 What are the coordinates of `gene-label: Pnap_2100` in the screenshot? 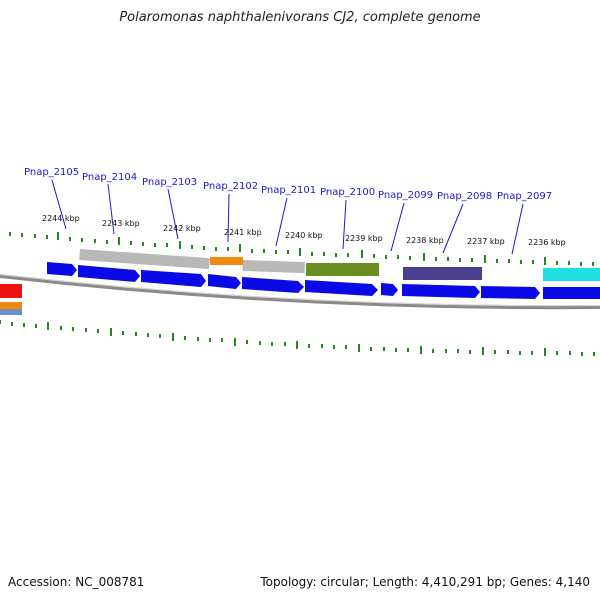 It's located at (347, 192).